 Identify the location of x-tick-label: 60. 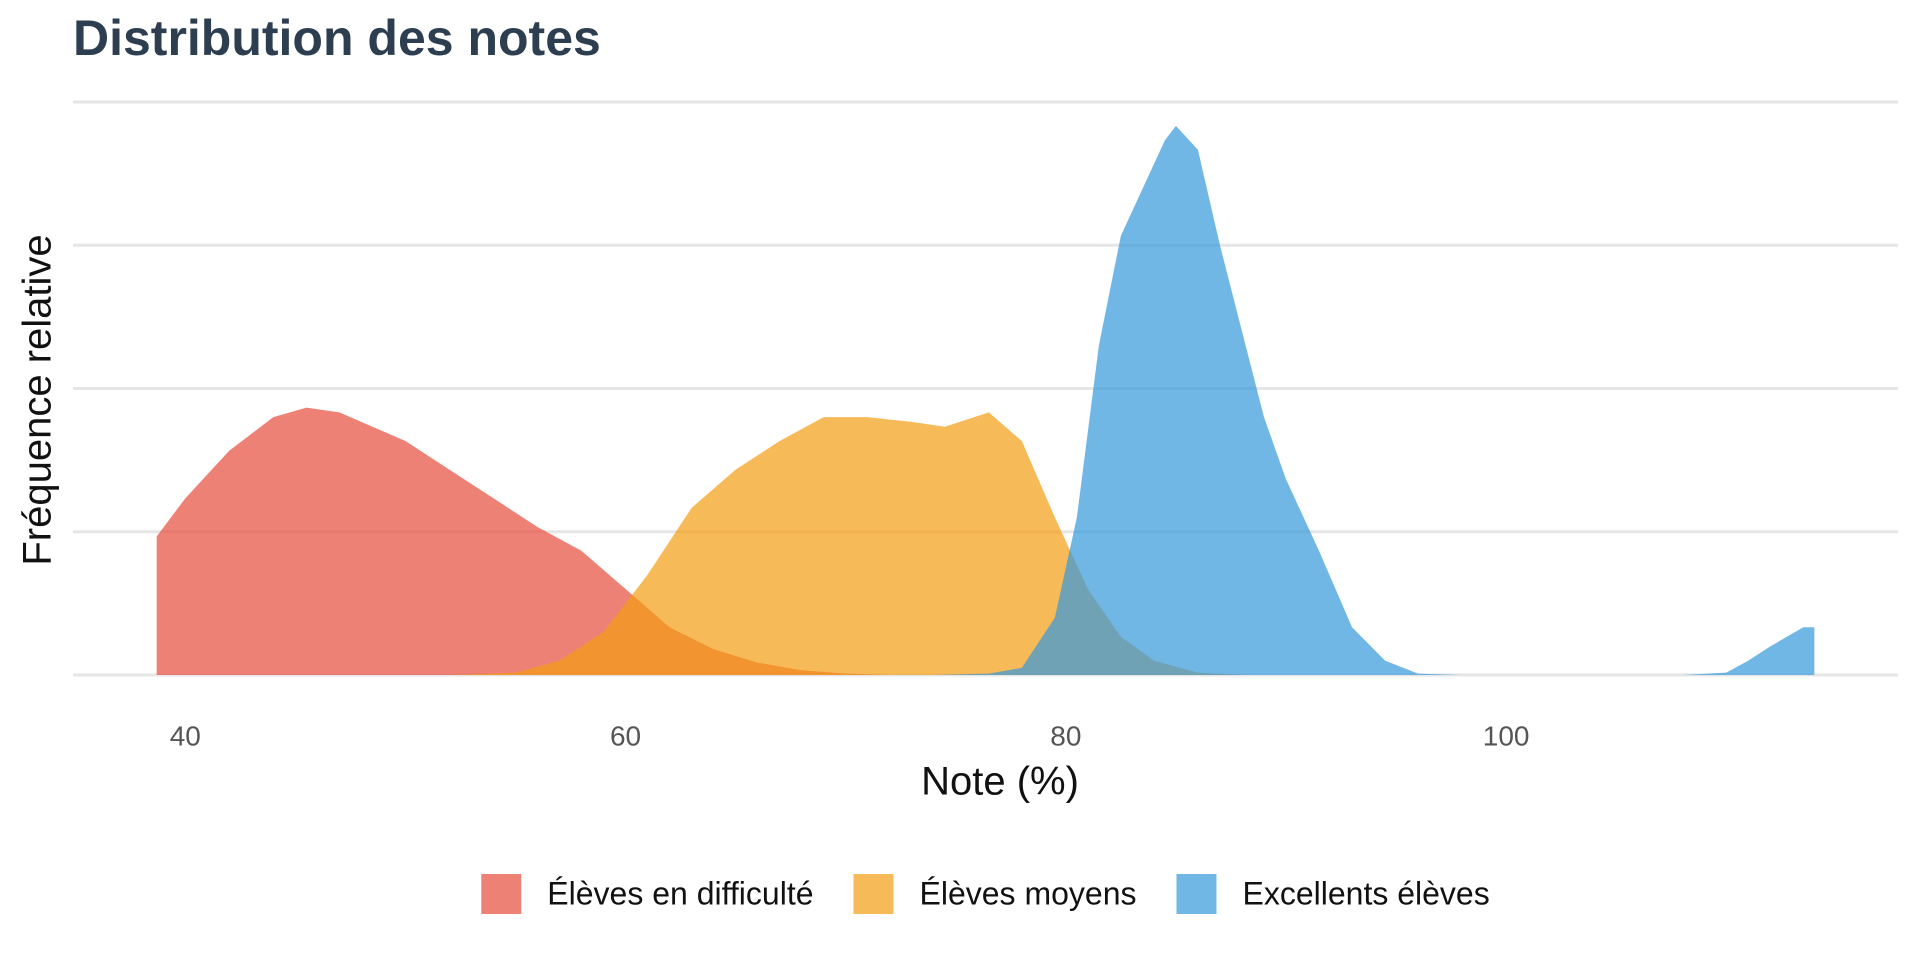
(625, 735).